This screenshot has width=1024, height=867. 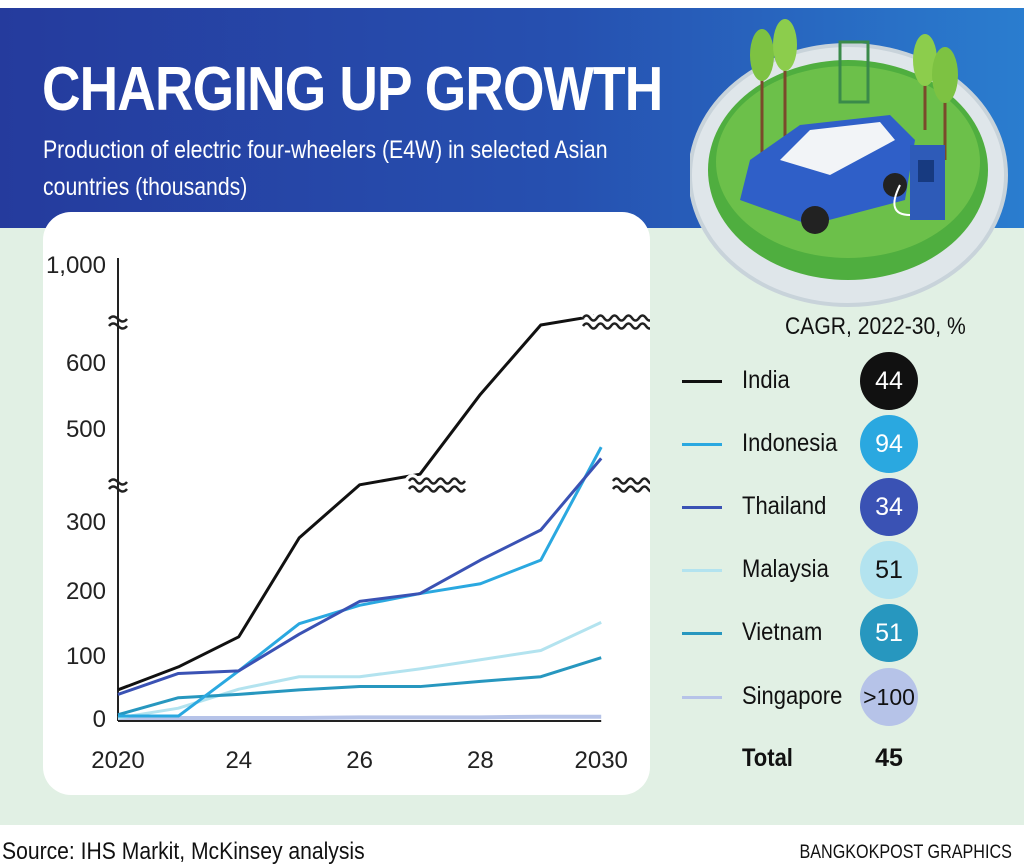 What do you see at coordinates (601, 760) in the screenshot?
I see `x-tick-label: 2030` at bounding box center [601, 760].